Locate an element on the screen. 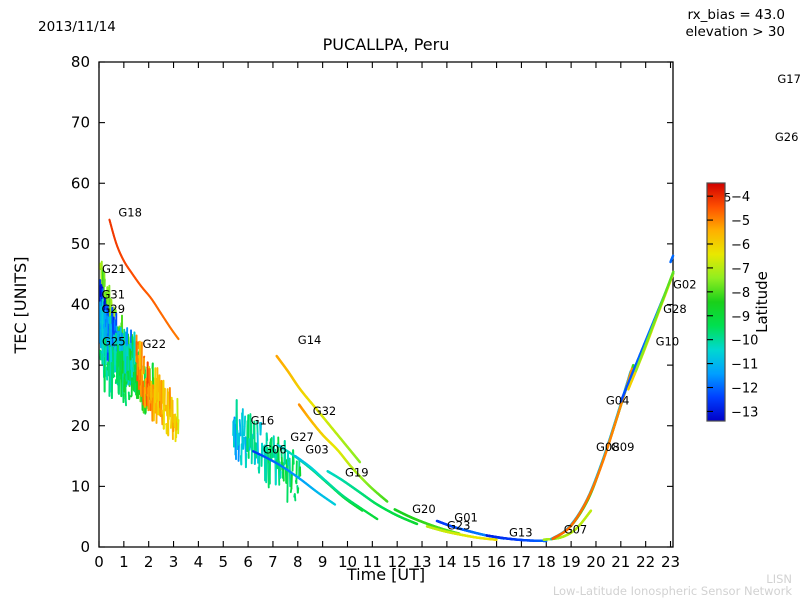 This screenshot has height=600, width=800. satellite-label-G07: G07 is located at coordinates (576, 530).